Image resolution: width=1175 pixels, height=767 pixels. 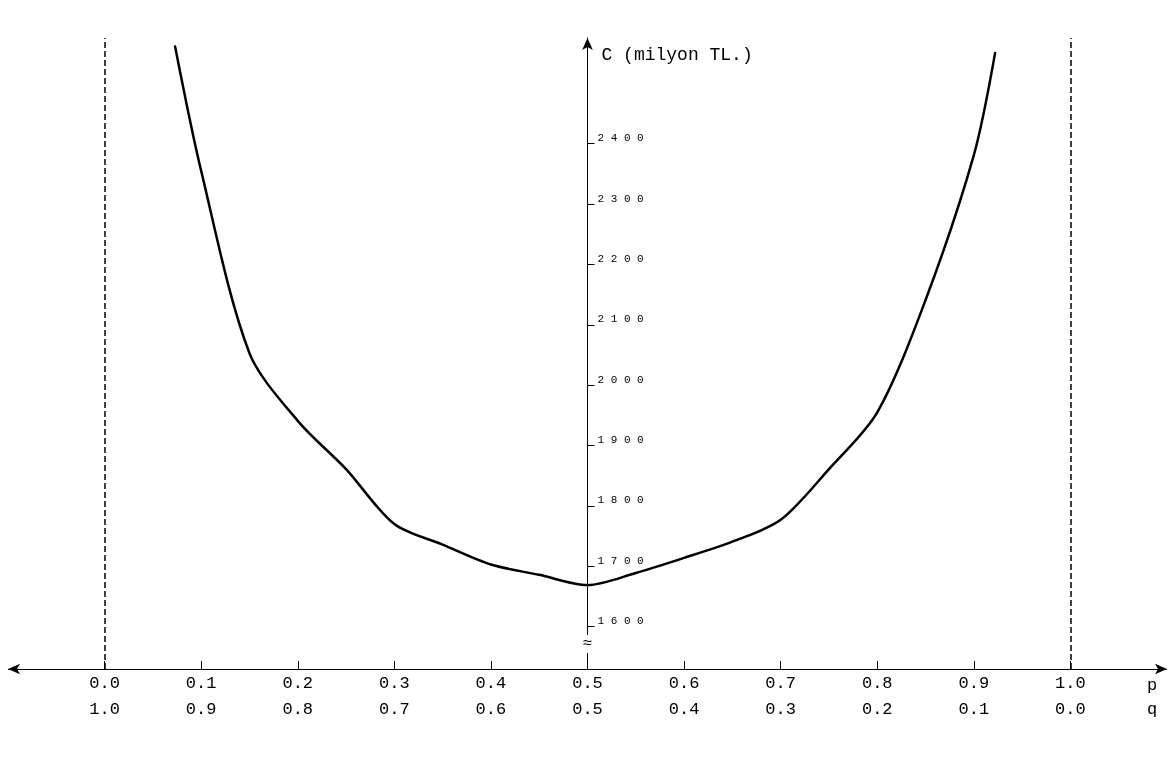 What do you see at coordinates (620, 440) in the screenshot?
I see `y-tick-label: 1 9 0 0` at bounding box center [620, 440].